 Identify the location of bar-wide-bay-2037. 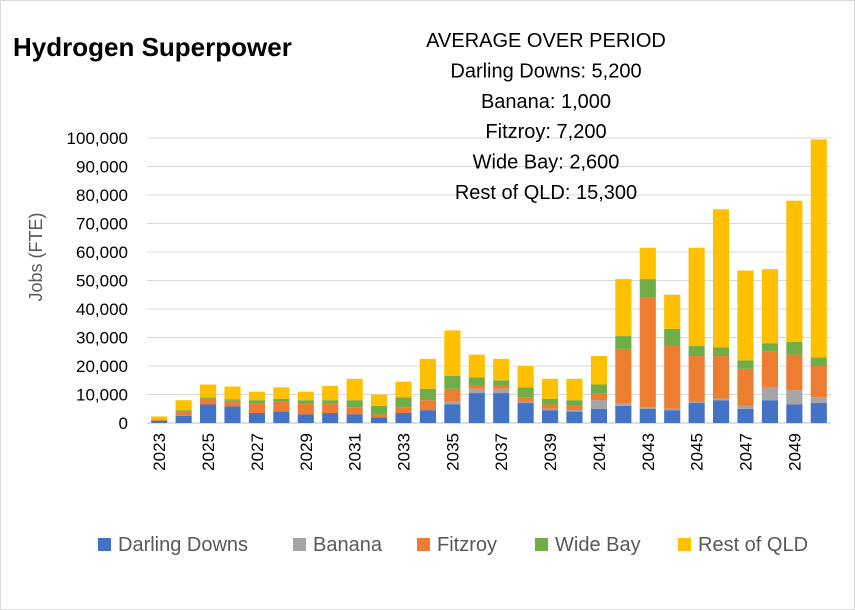
(501, 383).